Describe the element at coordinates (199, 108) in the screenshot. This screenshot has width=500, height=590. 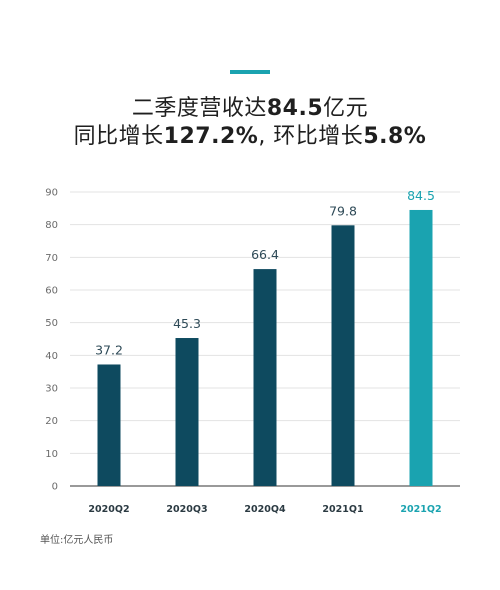
I see `title-line1-prefix: 二季度营收达` at that location.